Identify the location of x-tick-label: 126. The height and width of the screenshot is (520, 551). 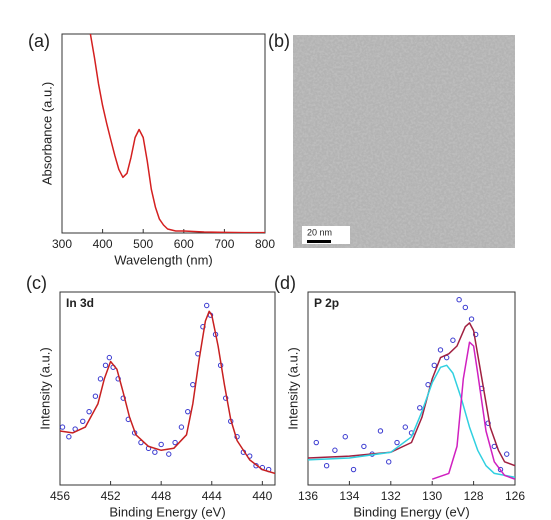
(515, 496).